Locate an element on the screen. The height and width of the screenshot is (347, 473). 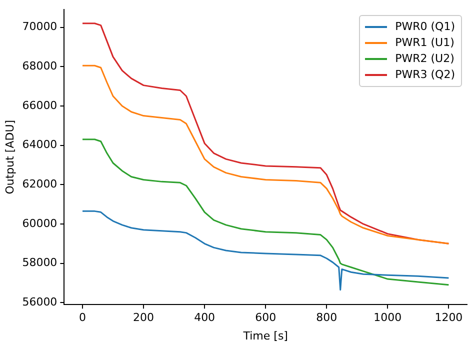
y-tick-label: 58000 is located at coordinates (40, 263).